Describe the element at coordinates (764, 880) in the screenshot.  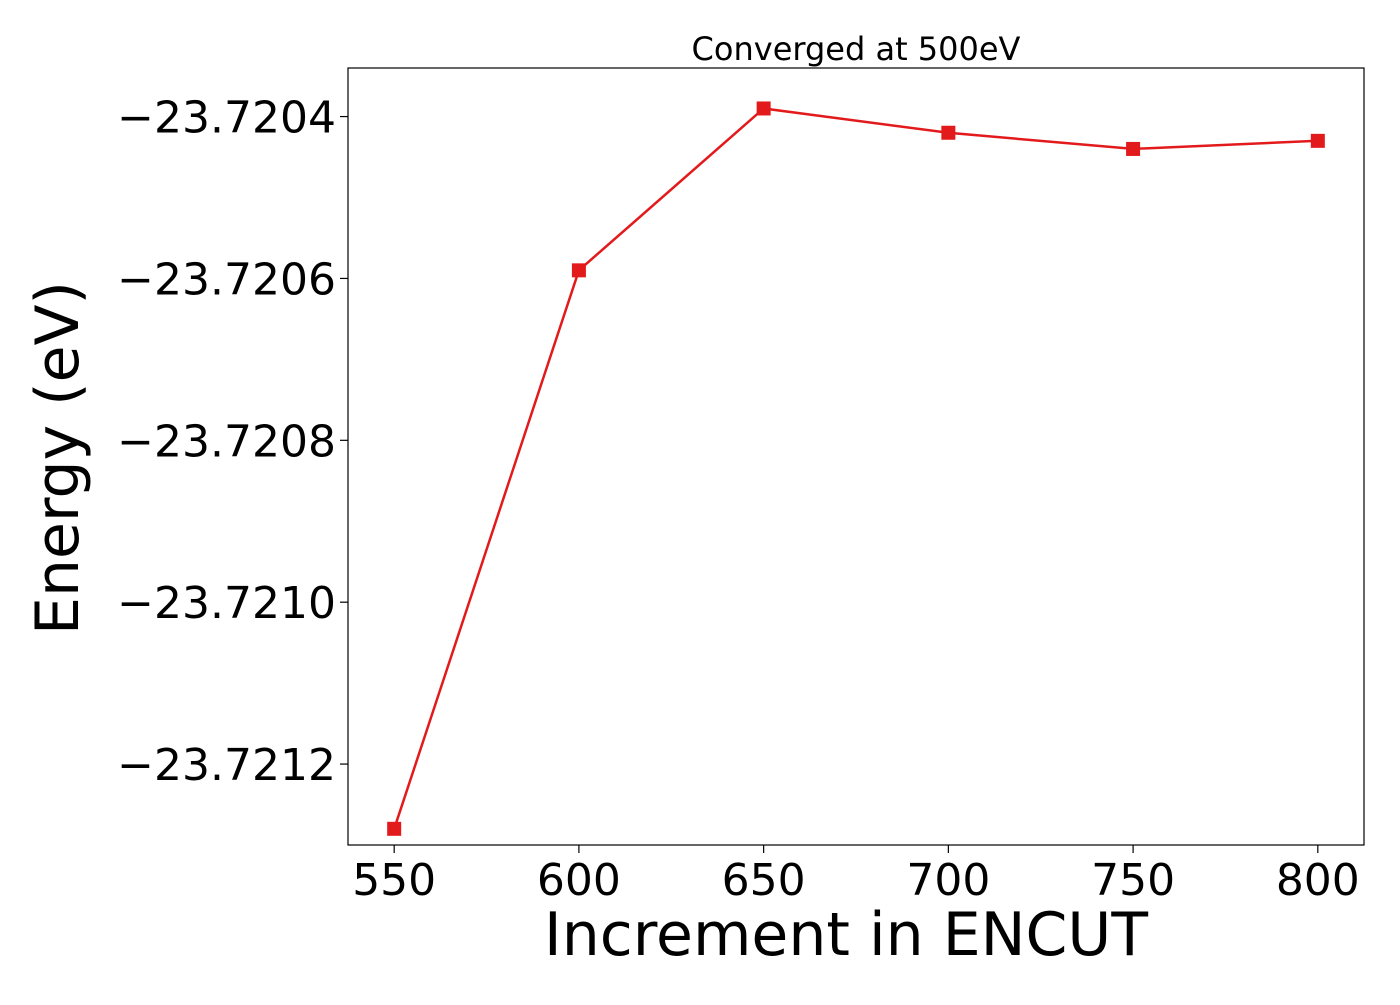
I see `x-tick-label: 650` at that location.